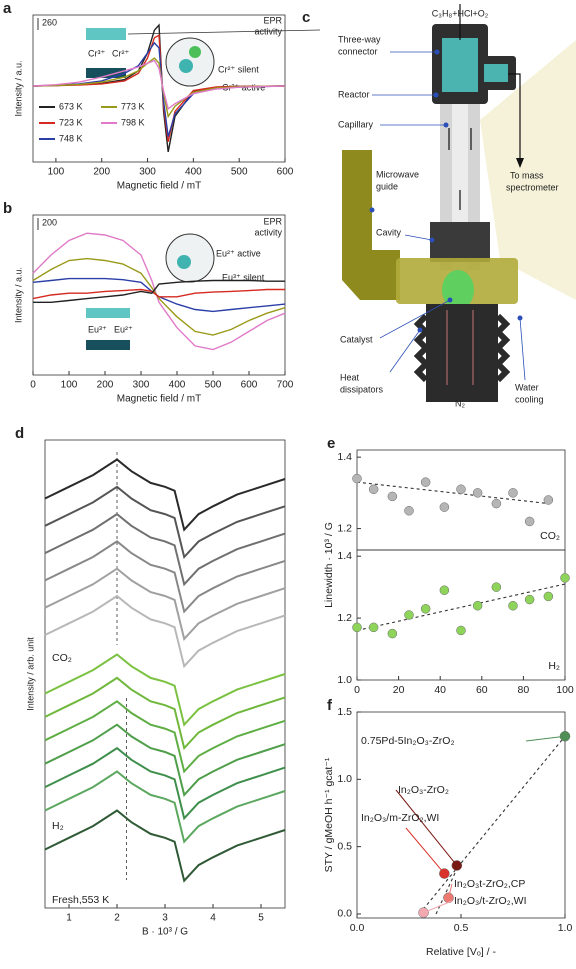 Image resolution: width=576 pixels, height=969 pixels. Describe the element at coordinates (165, 932) in the screenshot. I see `x-axis-label: B · 10³ / G` at that location.